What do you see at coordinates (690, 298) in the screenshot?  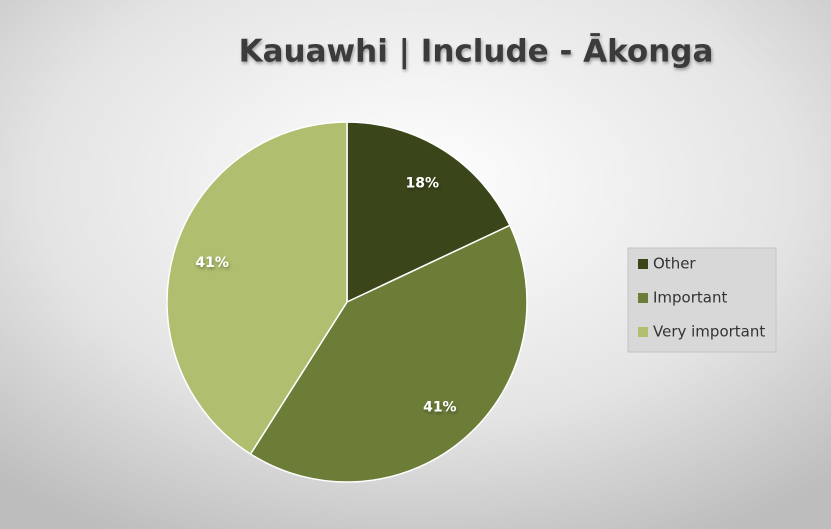 I see `legend-label: Important` at bounding box center [690, 298].